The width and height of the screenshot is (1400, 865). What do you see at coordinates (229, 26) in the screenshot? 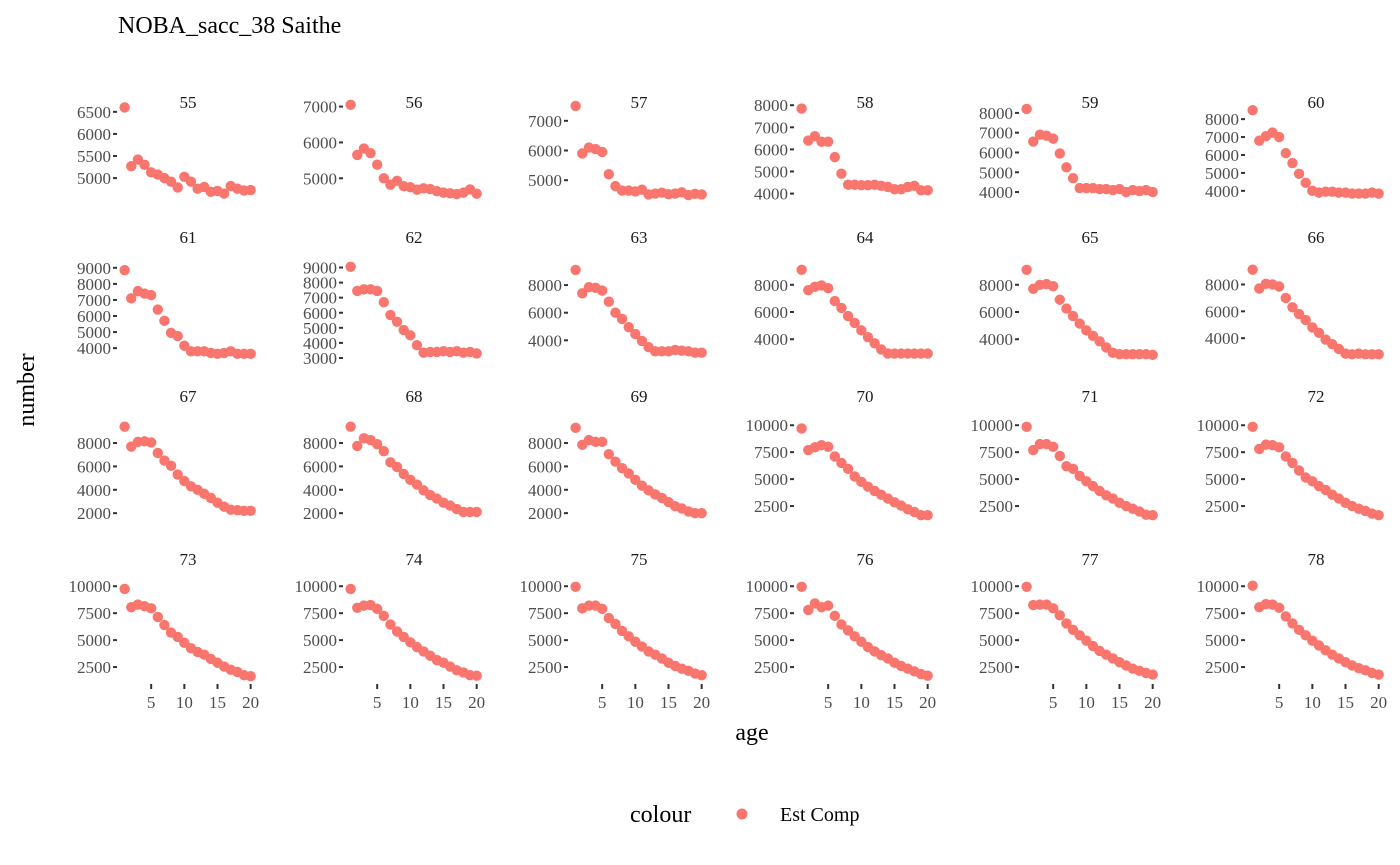
I see `chart-title: NOBA_sacc_38 Saithe` at bounding box center [229, 26].